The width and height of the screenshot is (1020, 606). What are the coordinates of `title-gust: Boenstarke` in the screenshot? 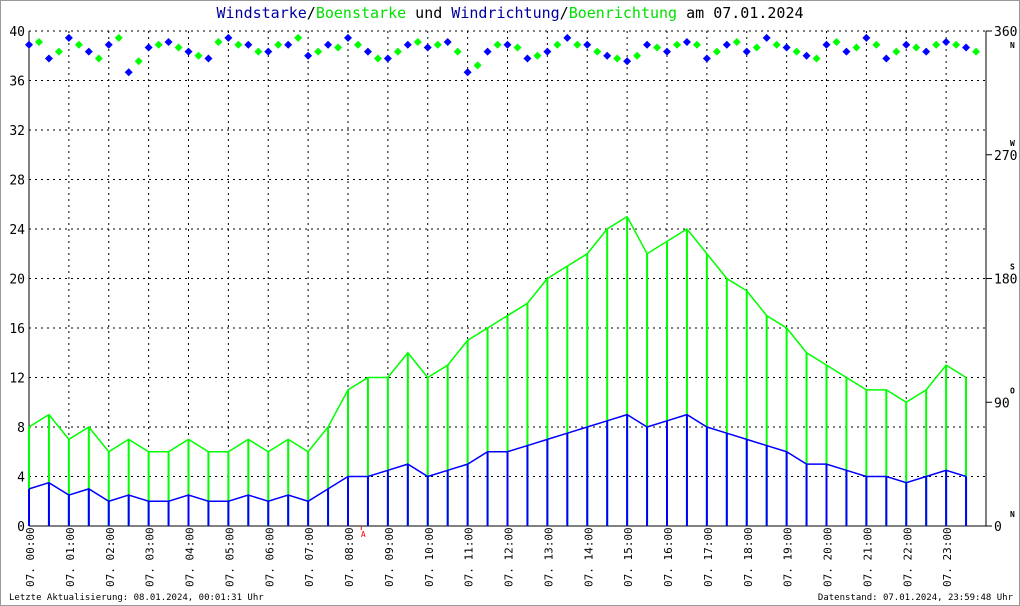 It's located at (361, 13).